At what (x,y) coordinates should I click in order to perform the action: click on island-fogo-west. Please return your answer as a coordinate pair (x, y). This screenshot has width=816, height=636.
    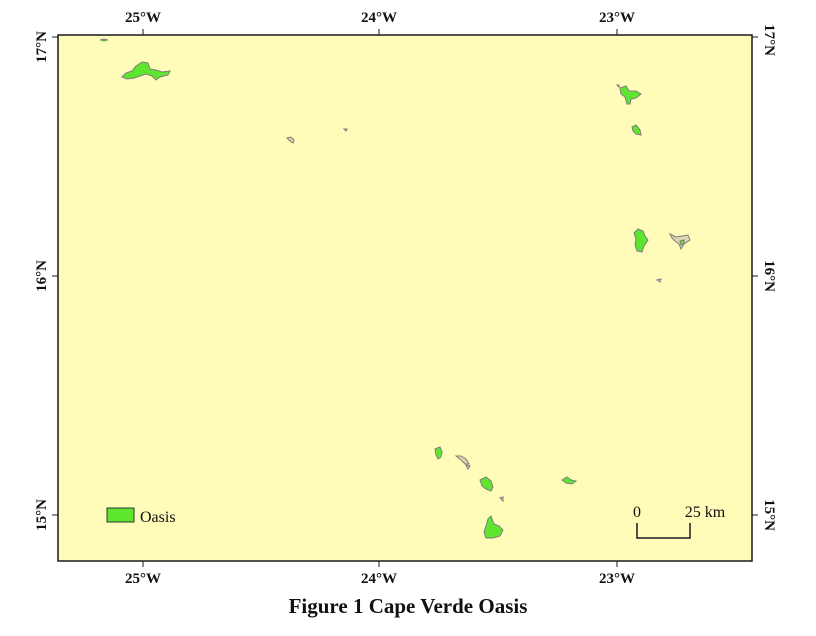
    Looking at the image, I should click on (462, 460).